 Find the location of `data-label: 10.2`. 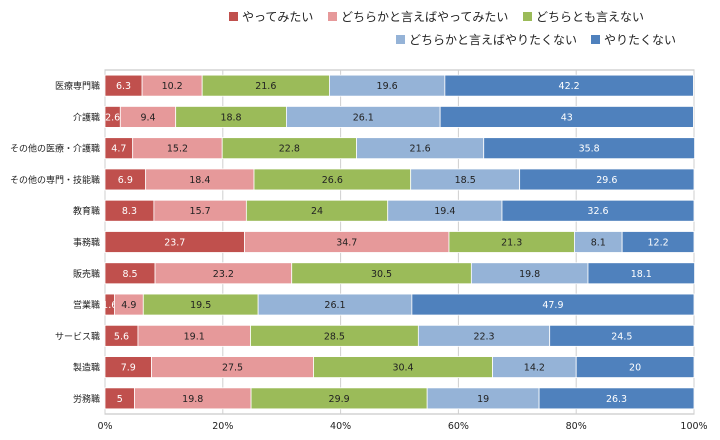

data-label: 10.2 is located at coordinates (172, 86).